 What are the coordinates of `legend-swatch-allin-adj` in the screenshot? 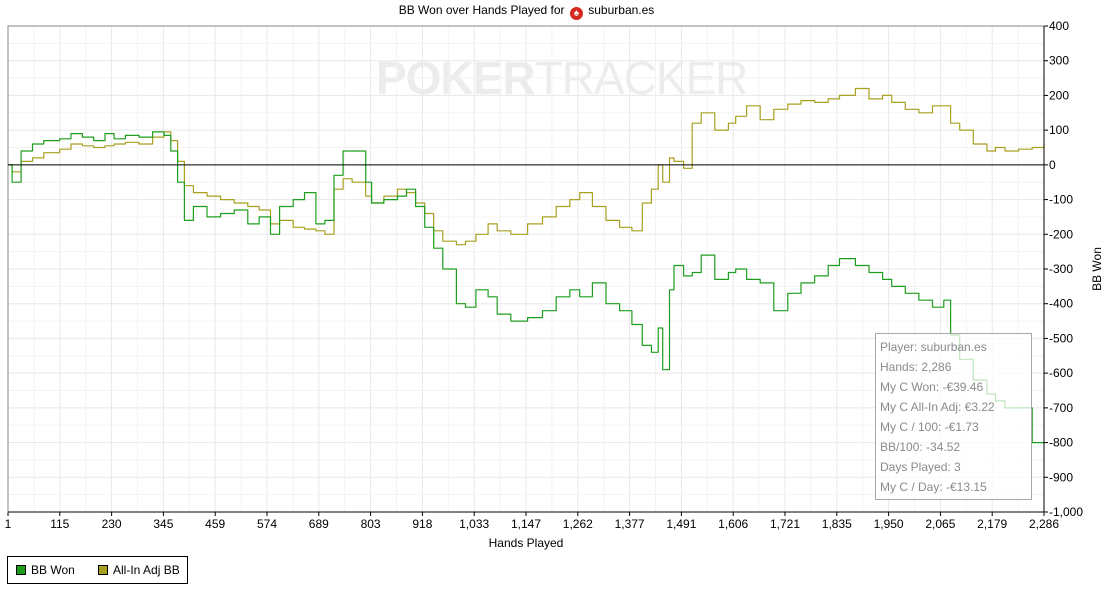 It's located at (103, 570).